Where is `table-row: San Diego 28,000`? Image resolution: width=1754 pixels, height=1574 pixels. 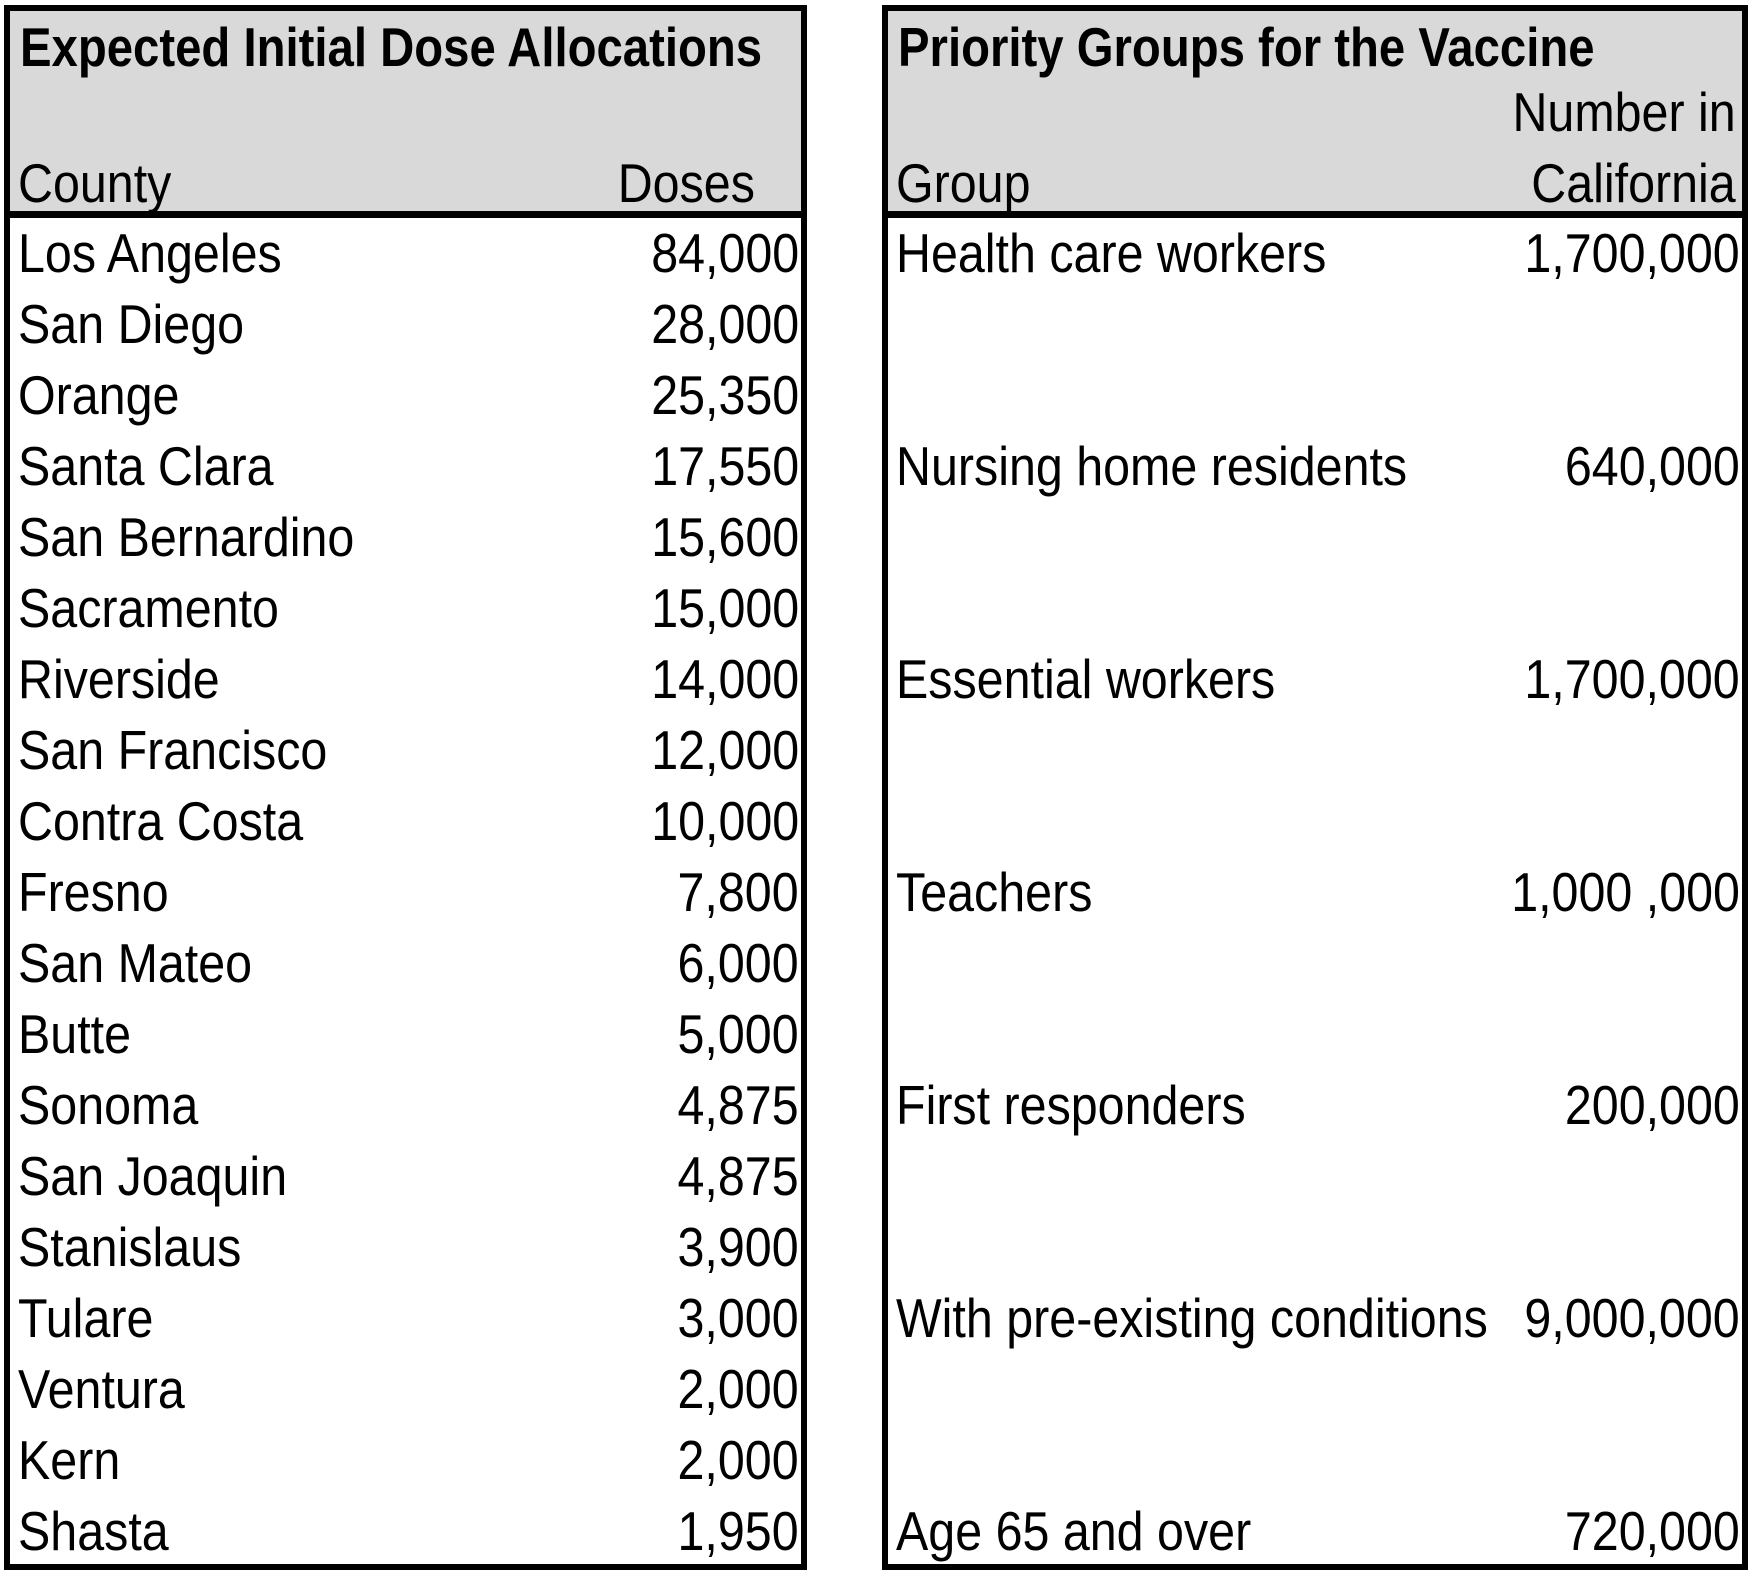 table-row: San Diego 28,000 is located at coordinates (405, 324).